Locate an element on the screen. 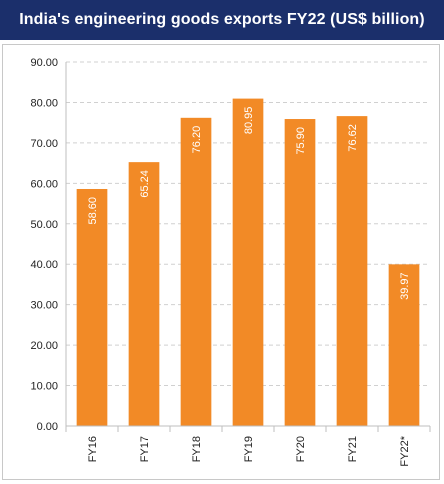  data-label: 76.20 is located at coordinates (197, 140).